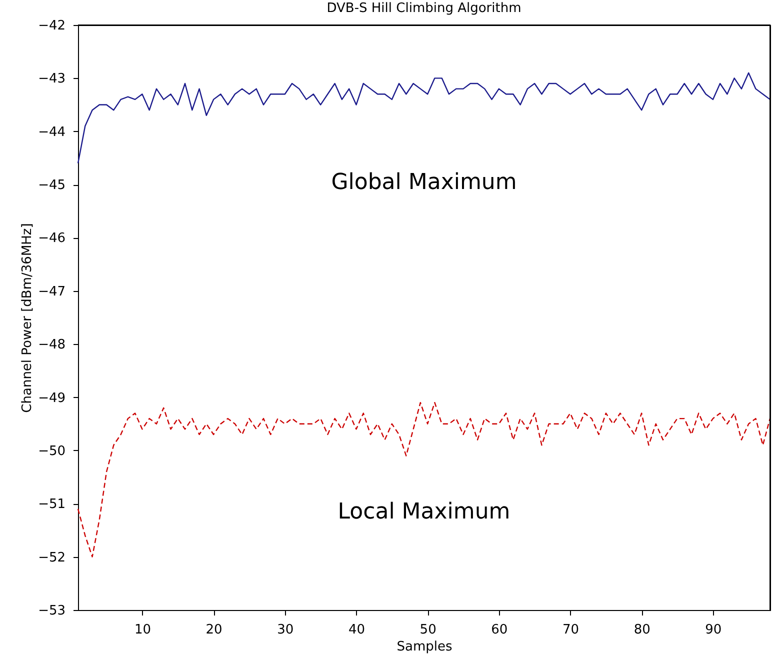  I want to click on line-series, so click(424, 118).